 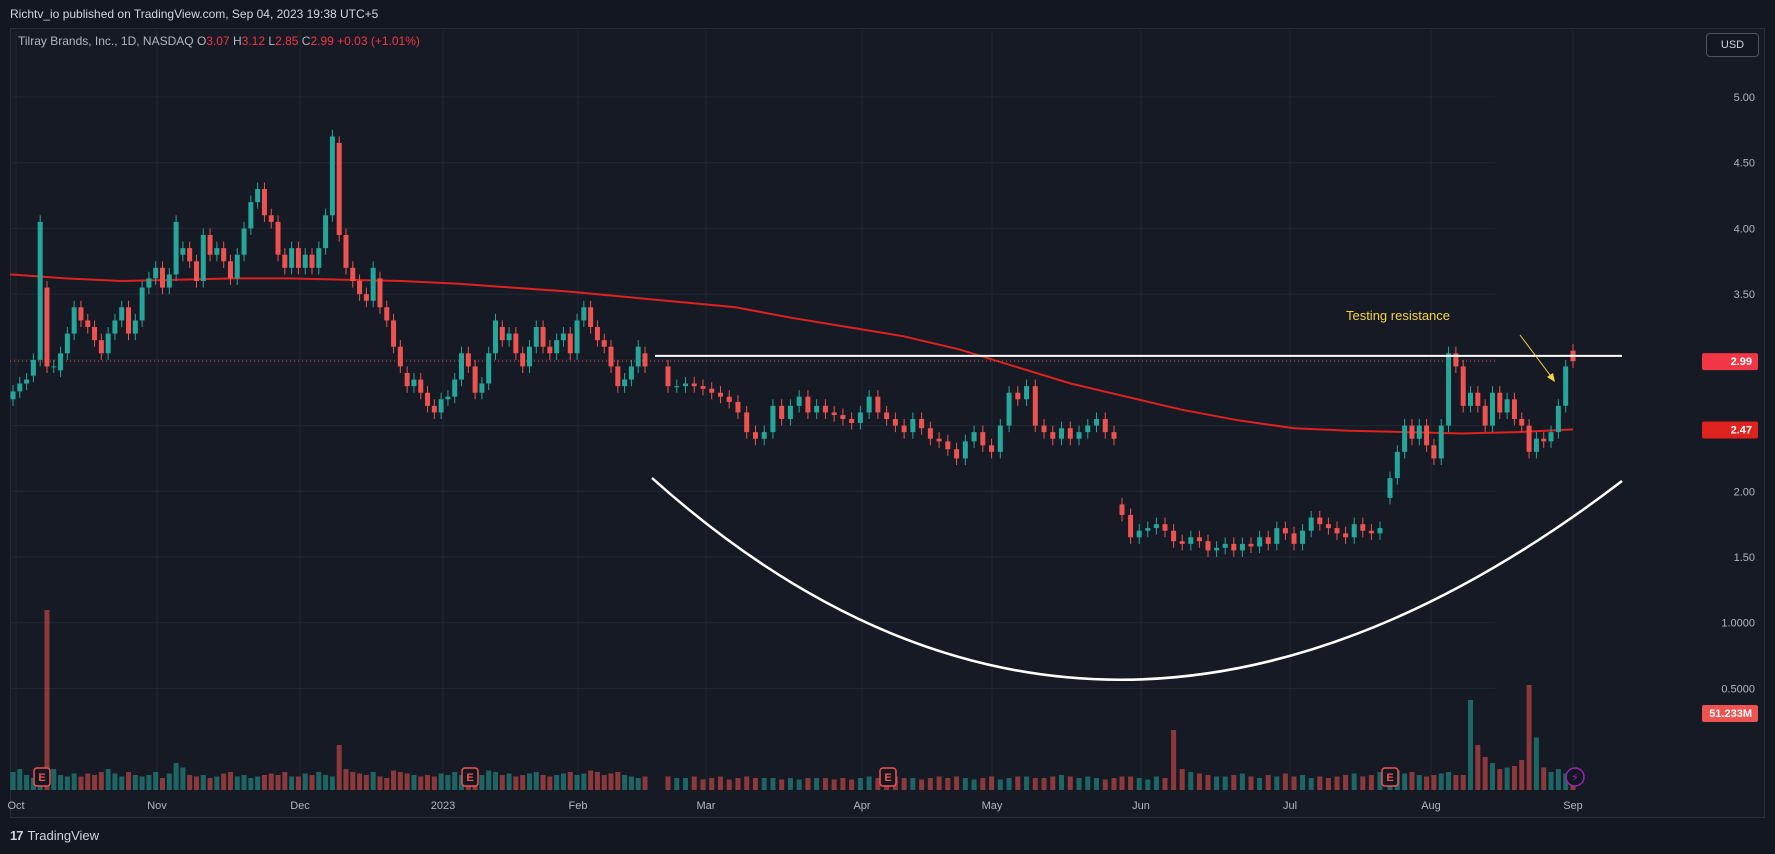 What do you see at coordinates (1732, 45) in the screenshot?
I see `currency-button: USD` at bounding box center [1732, 45].